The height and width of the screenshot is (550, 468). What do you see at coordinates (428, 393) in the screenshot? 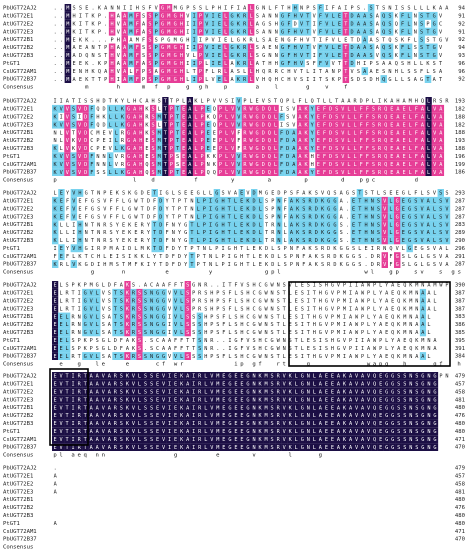
I see `residue: N` at bounding box center [428, 393].